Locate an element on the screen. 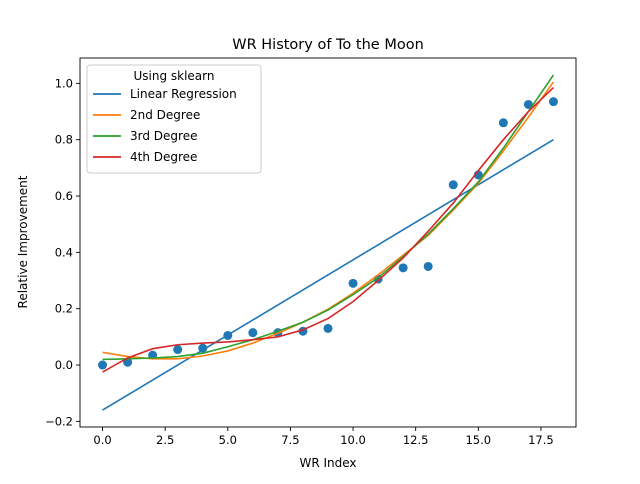 The height and width of the screenshot is (484, 640). legend-label: Linear Regression is located at coordinates (183, 94).